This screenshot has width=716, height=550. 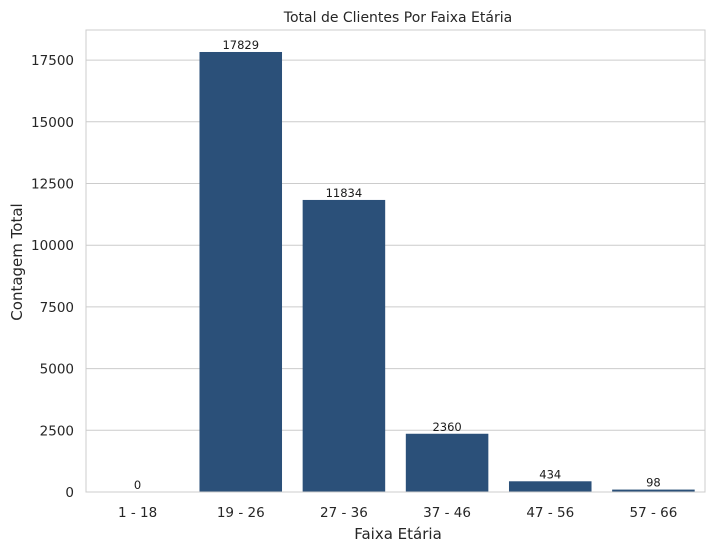 What do you see at coordinates (57, 431) in the screenshot?
I see `y-tick-label: 2500` at bounding box center [57, 431].